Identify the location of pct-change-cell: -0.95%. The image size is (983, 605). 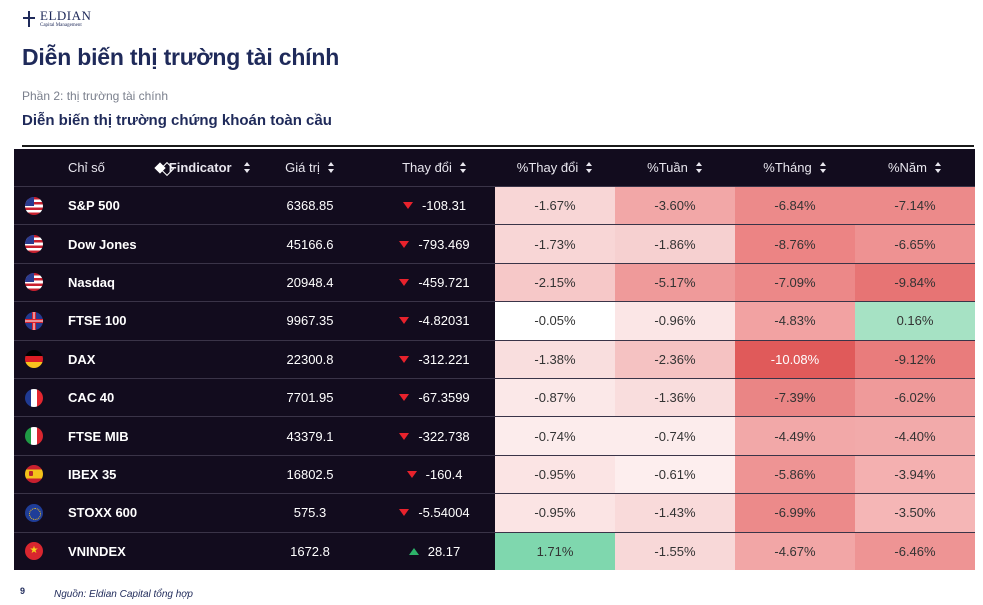
(555, 513).